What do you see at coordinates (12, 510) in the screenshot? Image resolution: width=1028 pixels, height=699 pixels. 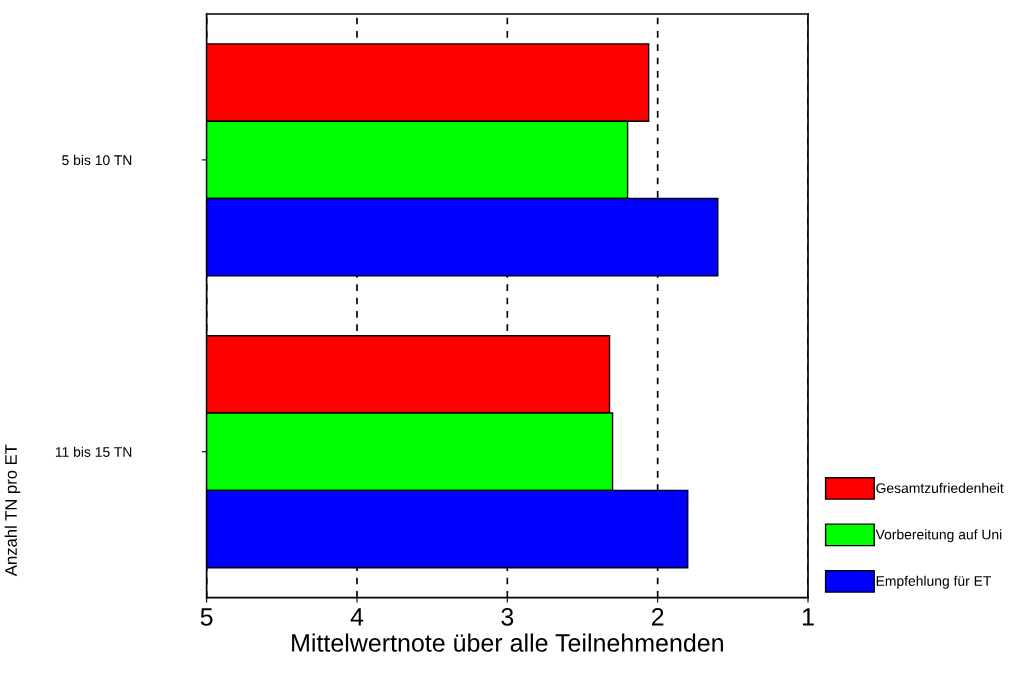 I see `y-axis-title: Anzahl TN pro ET` at bounding box center [12, 510].